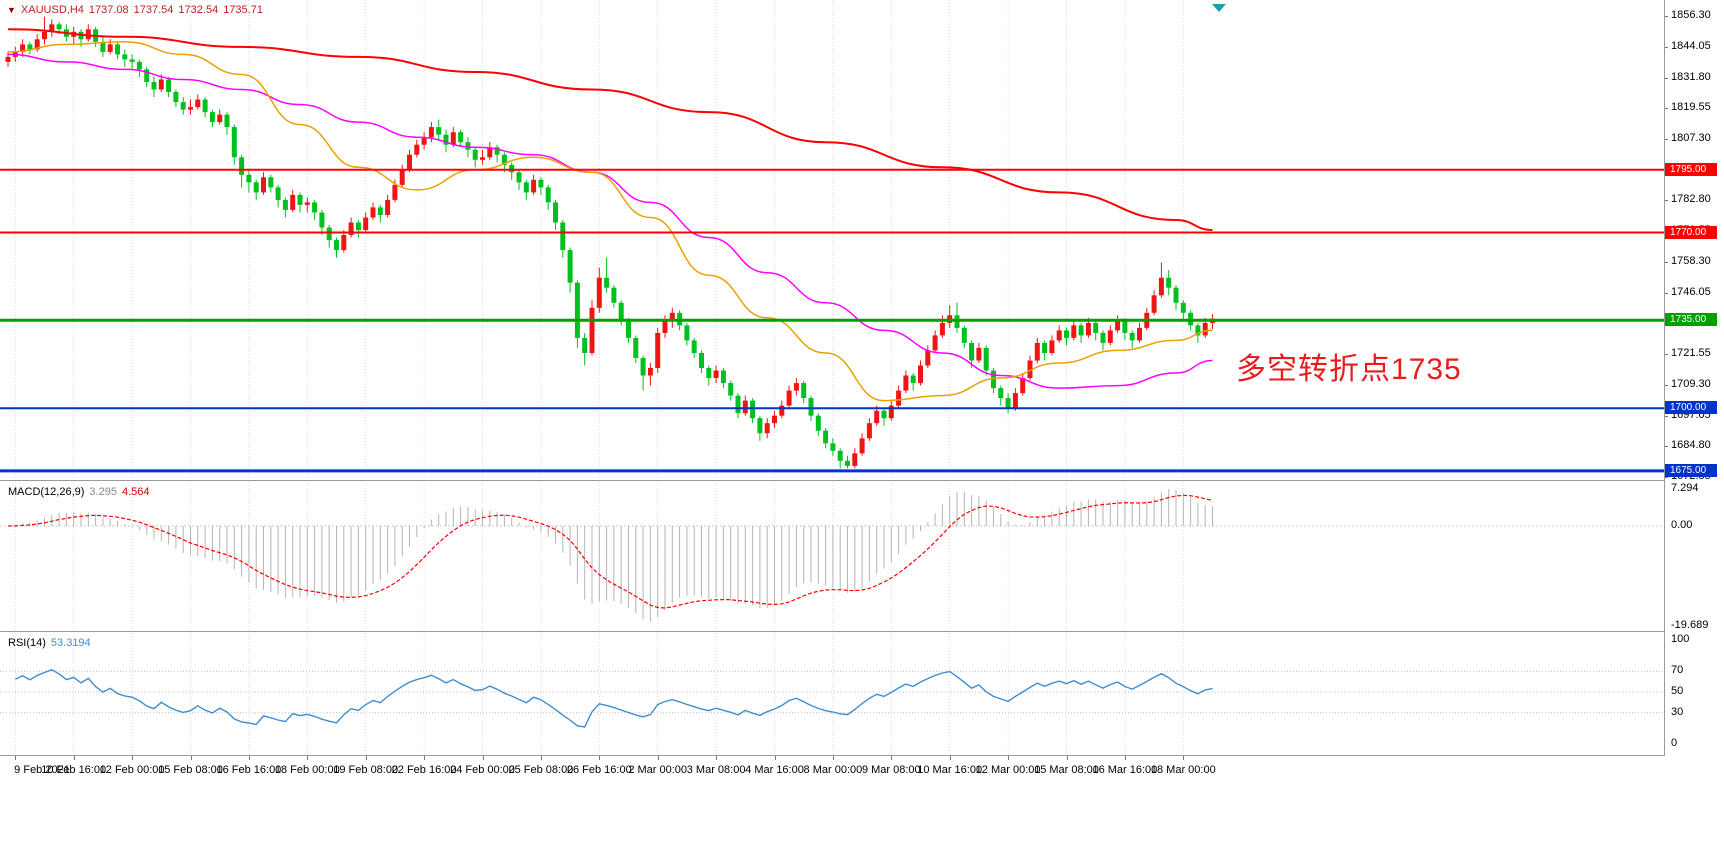 This screenshot has width=1724, height=843. What do you see at coordinates (153, 10) in the screenshot?
I see `quote-high: 1737.54` at bounding box center [153, 10].